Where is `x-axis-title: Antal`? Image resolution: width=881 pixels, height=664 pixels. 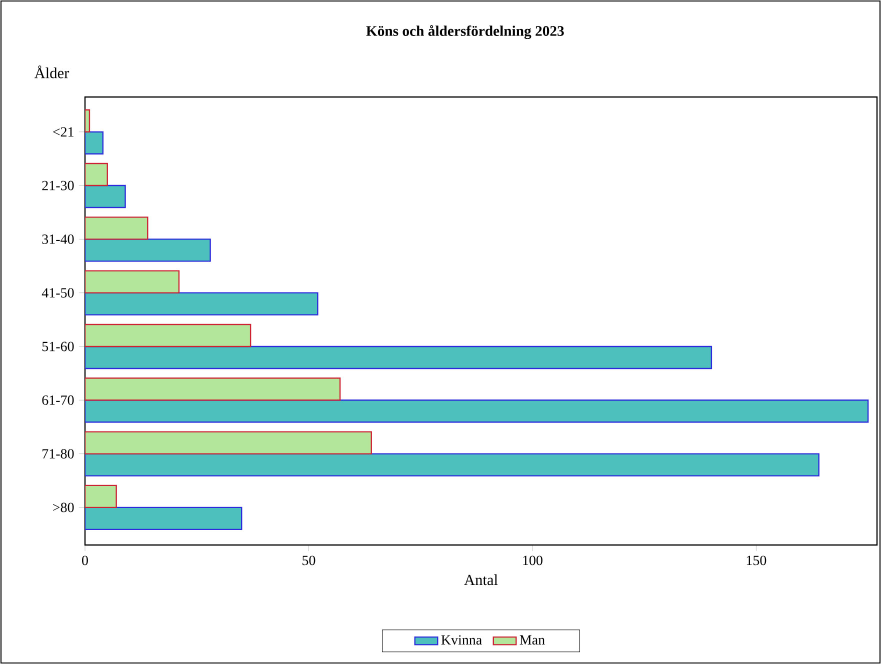 x-axis-title: Antal is located at coordinates (481, 580).